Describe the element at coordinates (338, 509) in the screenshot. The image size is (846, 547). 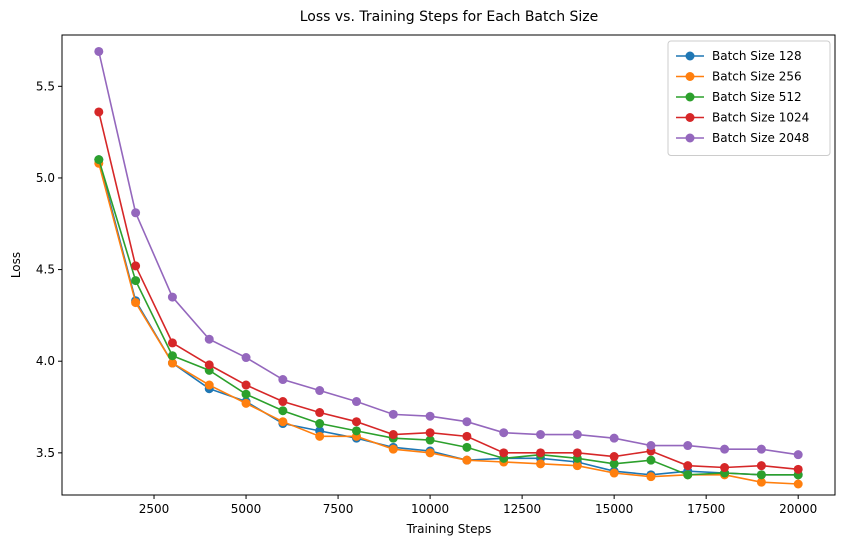
I see `x-tick-label: 7500` at that location.